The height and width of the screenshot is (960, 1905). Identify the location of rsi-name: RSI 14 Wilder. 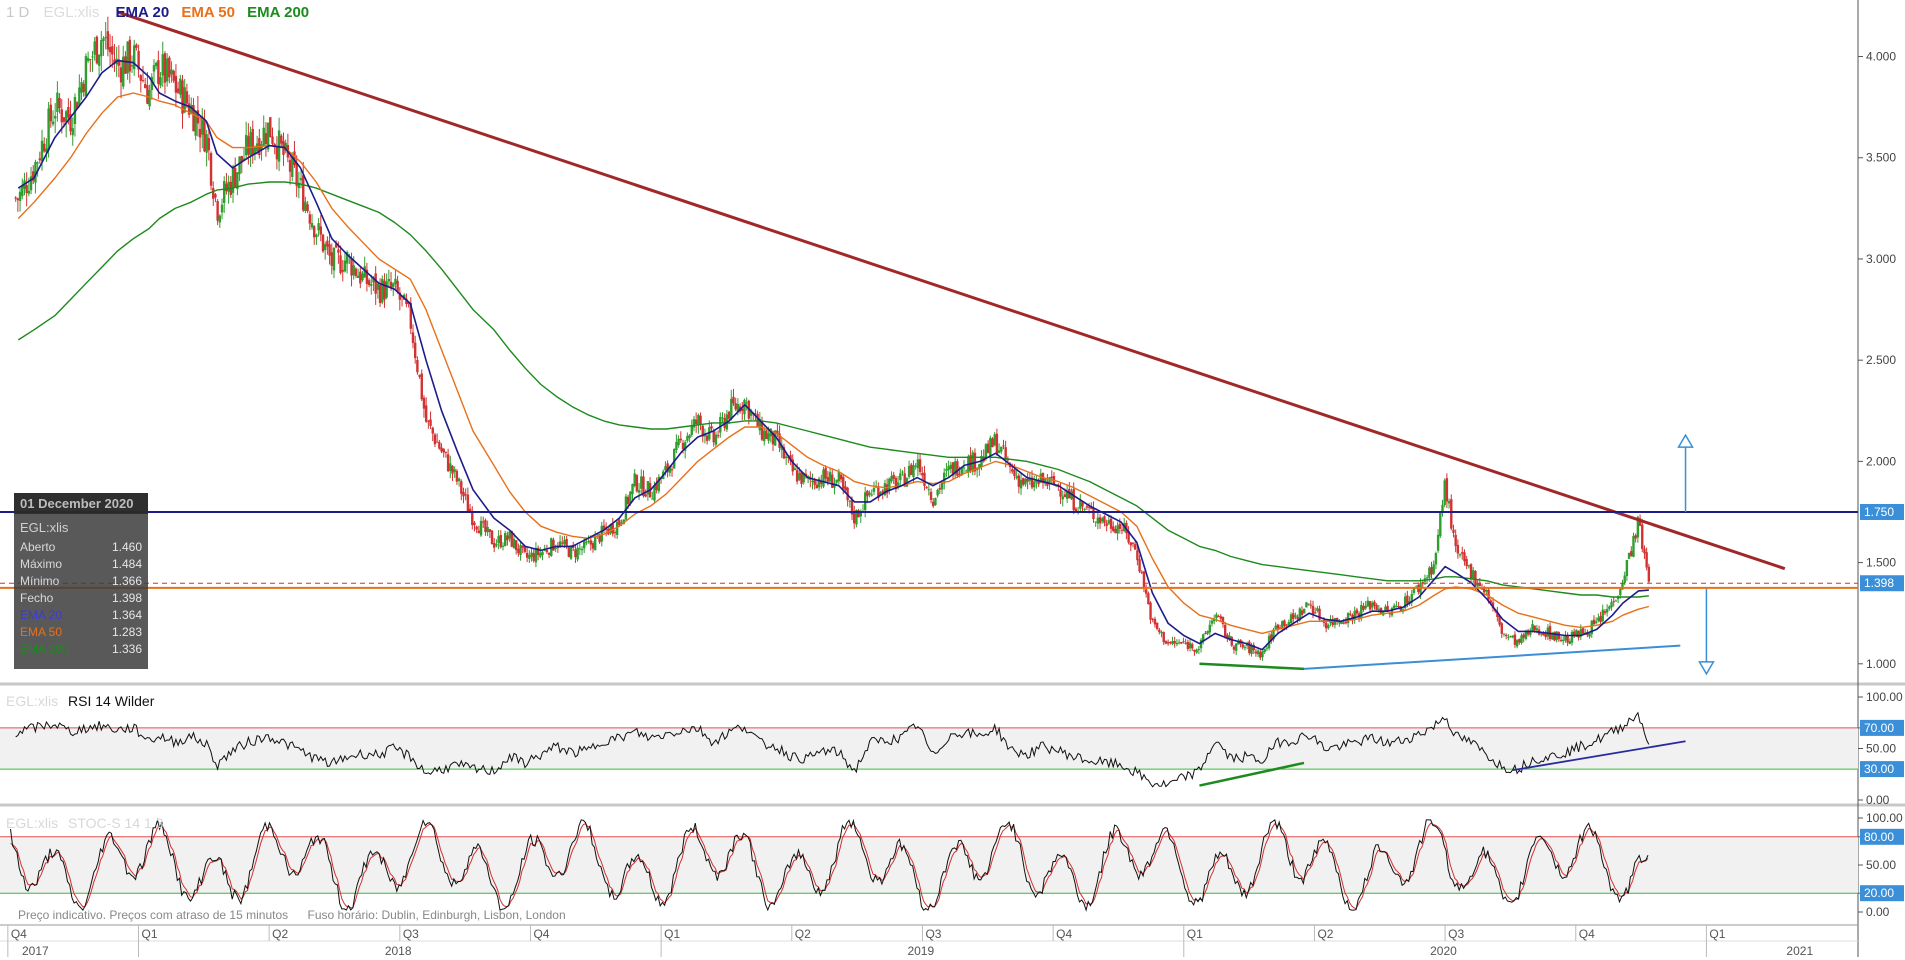
(111, 701).